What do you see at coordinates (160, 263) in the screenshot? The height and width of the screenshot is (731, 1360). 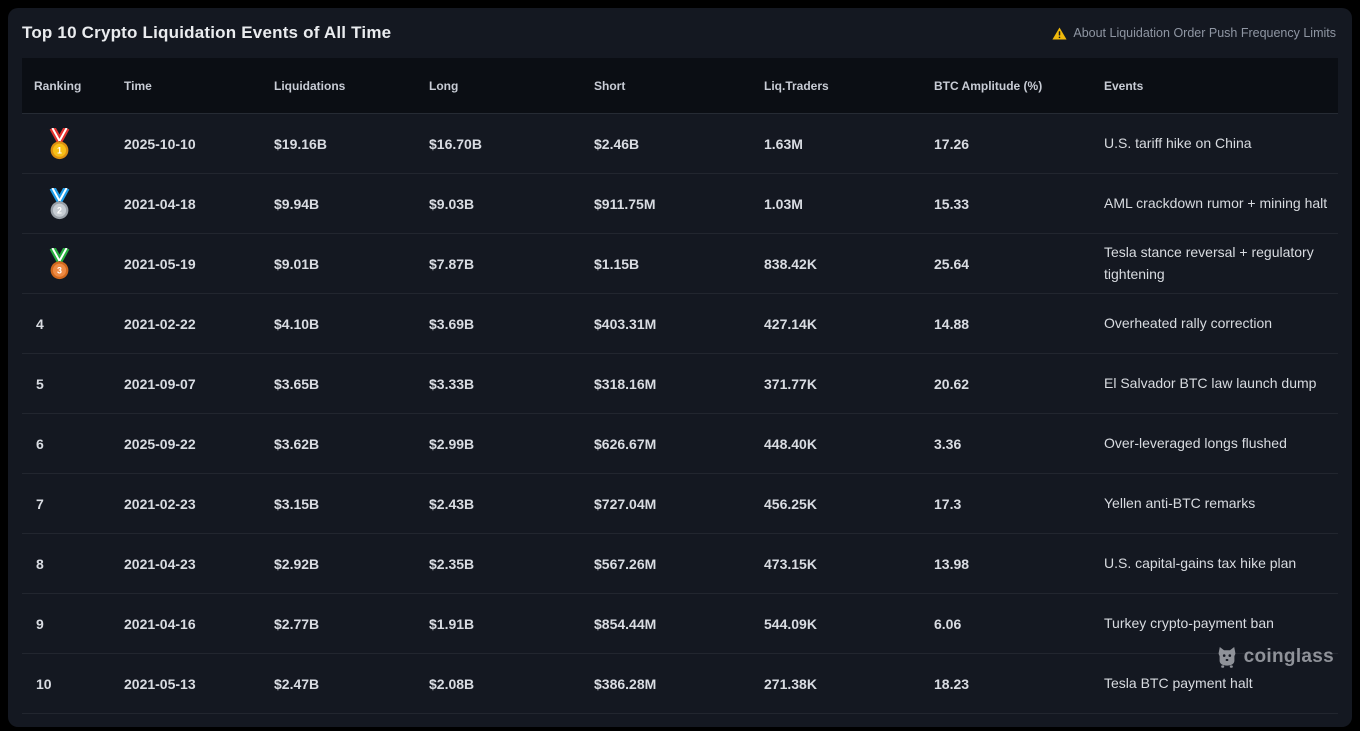 I see `cell-time: 2021-05-19` at bounding box center [160, 263].